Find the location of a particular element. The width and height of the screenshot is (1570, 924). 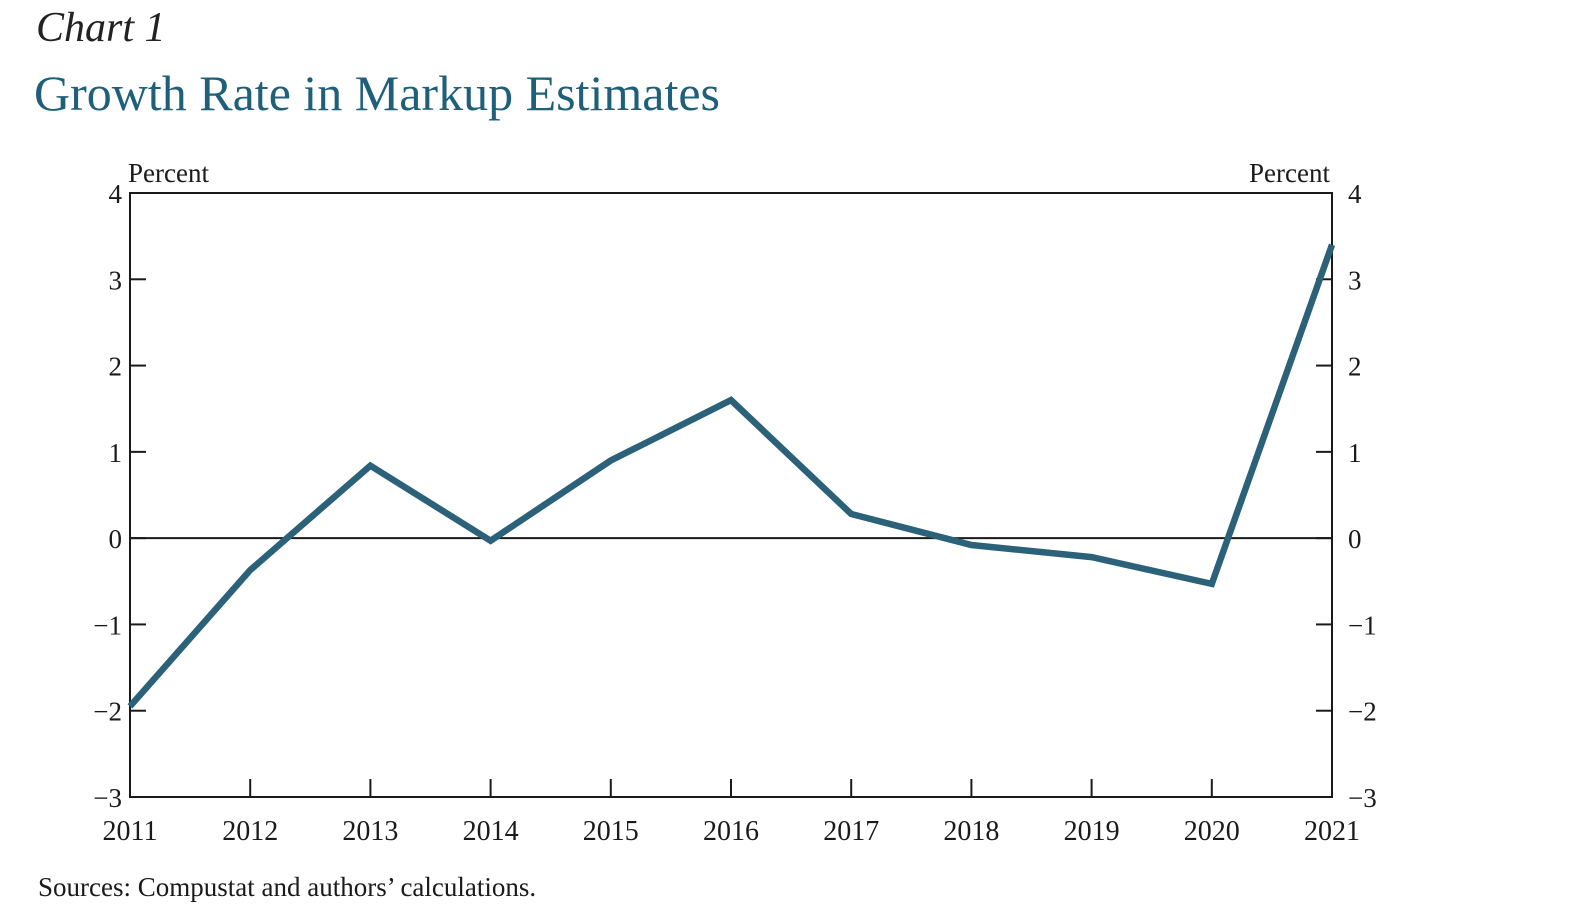

y-tick-label-left: 3 is located at coordinates (116, 280).